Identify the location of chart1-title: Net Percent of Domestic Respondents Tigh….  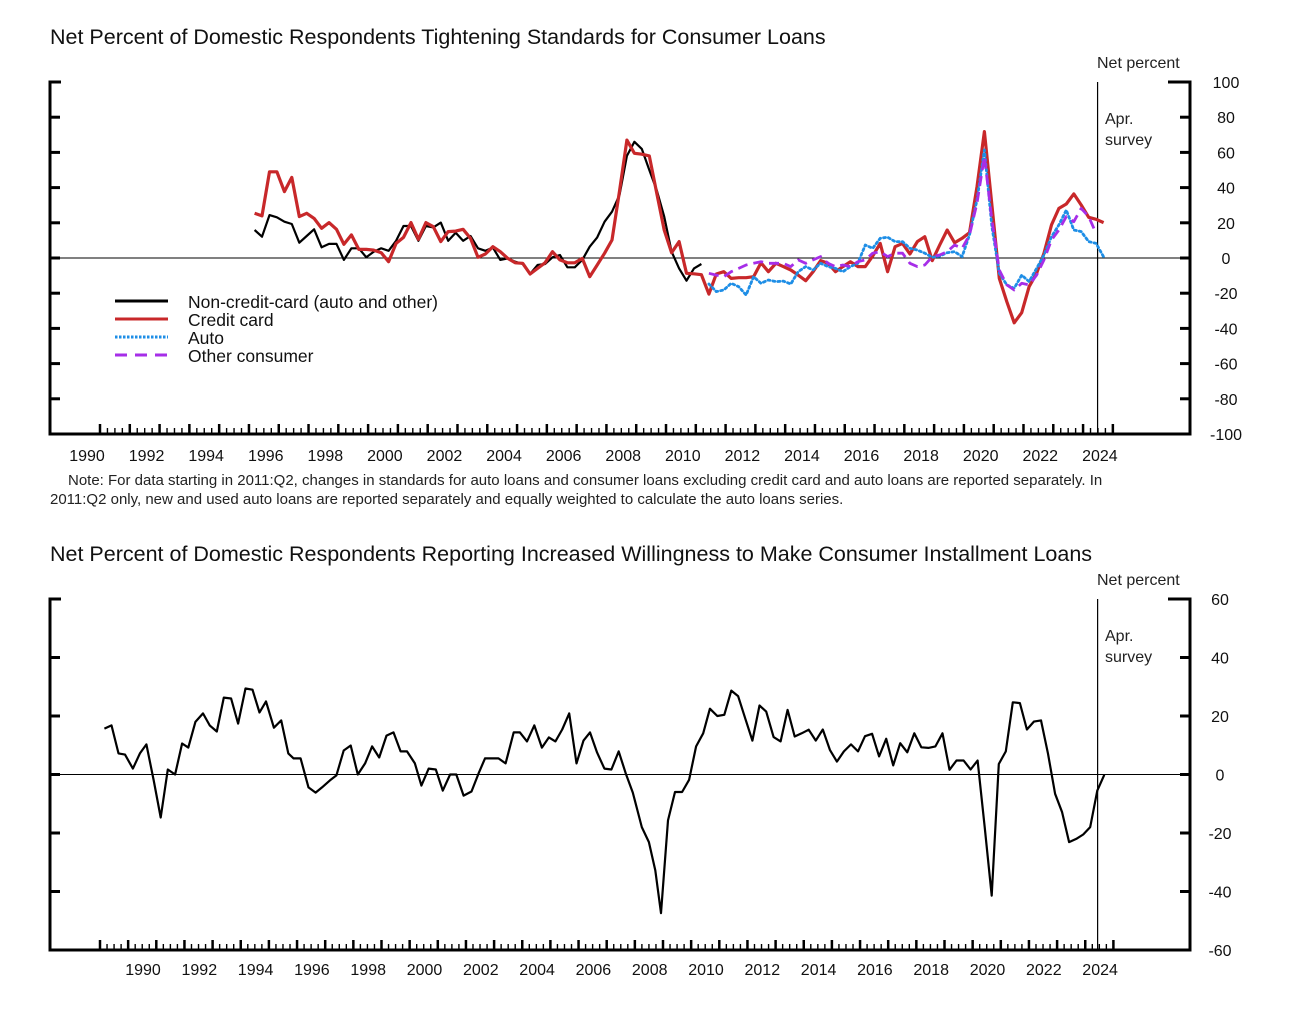
(438, 37).